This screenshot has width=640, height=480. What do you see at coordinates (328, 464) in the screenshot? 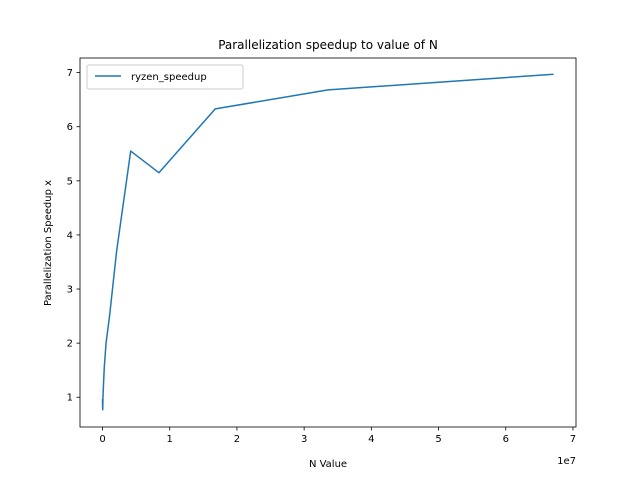
I see `x-axis-title: N Value` at bounding box center [328, 464].